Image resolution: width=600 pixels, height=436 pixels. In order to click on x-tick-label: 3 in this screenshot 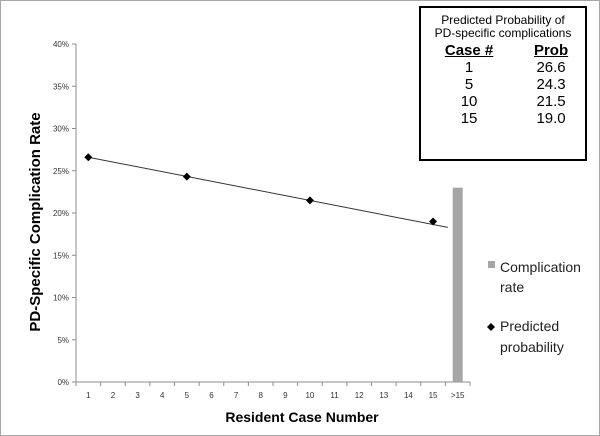, I will do `click(137, 395)`.